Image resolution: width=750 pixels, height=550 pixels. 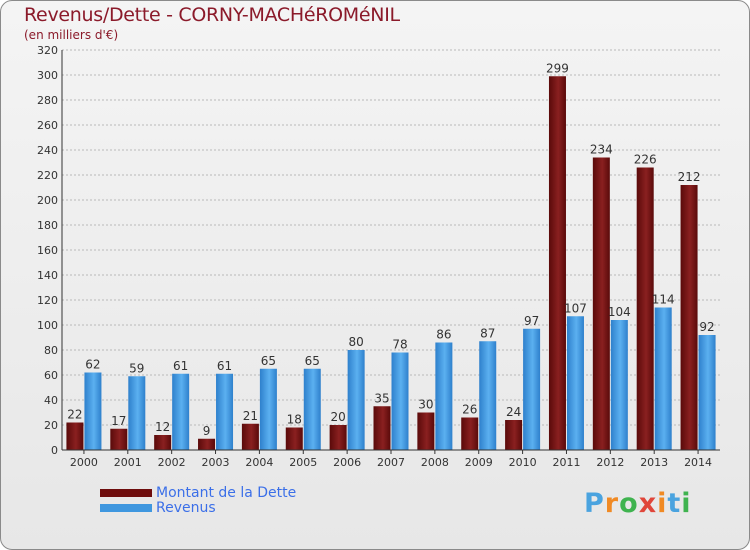 What do you see at coordinates (126, 507) in the screenshot?
I see `legend-swatch-revenus` at bounding box center [126, 507].